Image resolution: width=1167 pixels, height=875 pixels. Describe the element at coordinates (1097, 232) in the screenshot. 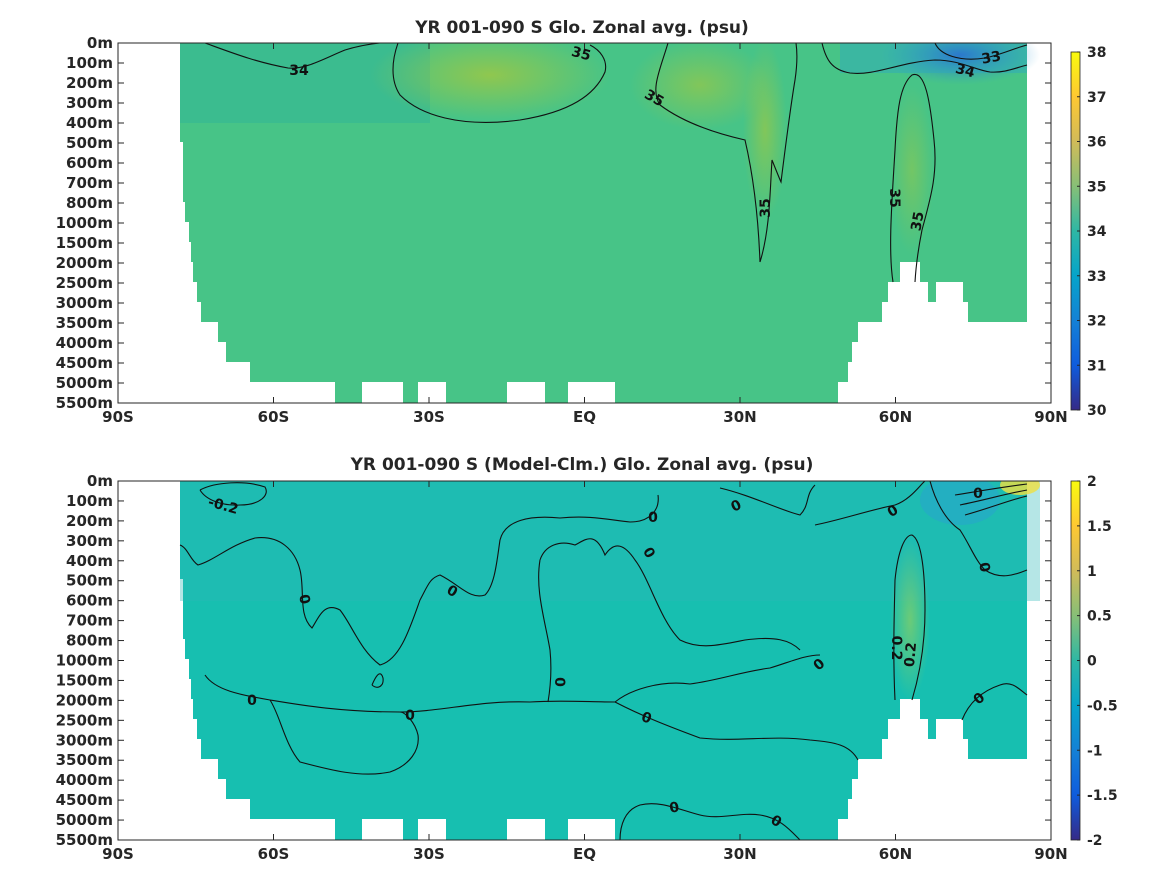

I see `colorbar-tick-label: 34` at that location.